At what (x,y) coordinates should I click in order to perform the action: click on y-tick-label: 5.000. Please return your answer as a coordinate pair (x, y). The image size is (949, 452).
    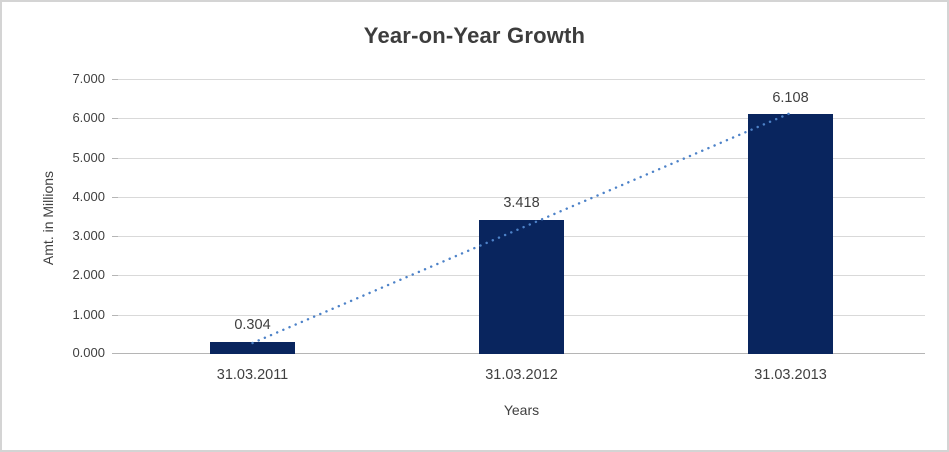
    Looking at the image, I should click on (88, 157).